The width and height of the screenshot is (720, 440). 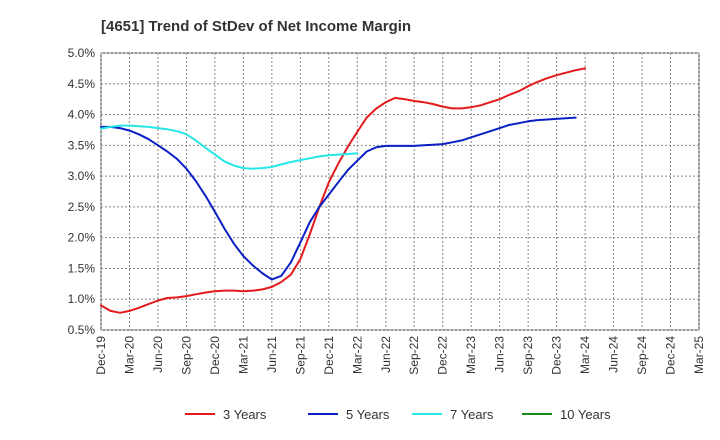 What do you see at coordinates (272, 354) in the screenshot?
I see `x-tick-label: Jun-21` at bounding box center [272, 354].